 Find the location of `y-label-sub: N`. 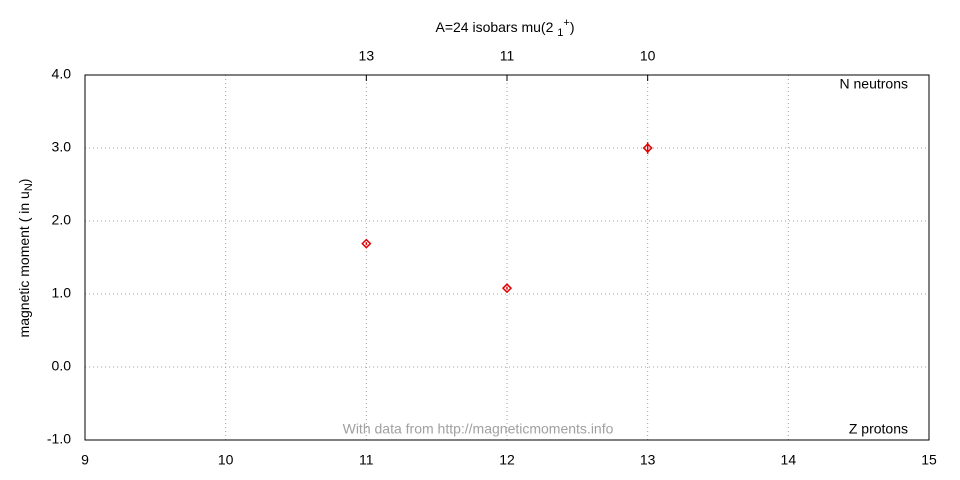

y-label-sub: N is located at coordinates (29, 187).